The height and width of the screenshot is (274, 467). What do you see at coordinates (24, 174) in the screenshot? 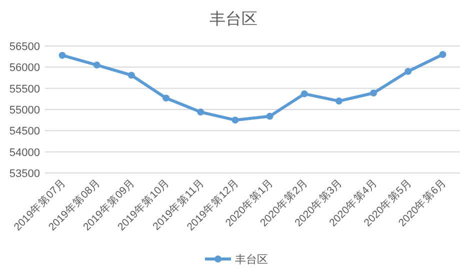
I see `y-tick-label: 53500` at bounding box center [24, 174].